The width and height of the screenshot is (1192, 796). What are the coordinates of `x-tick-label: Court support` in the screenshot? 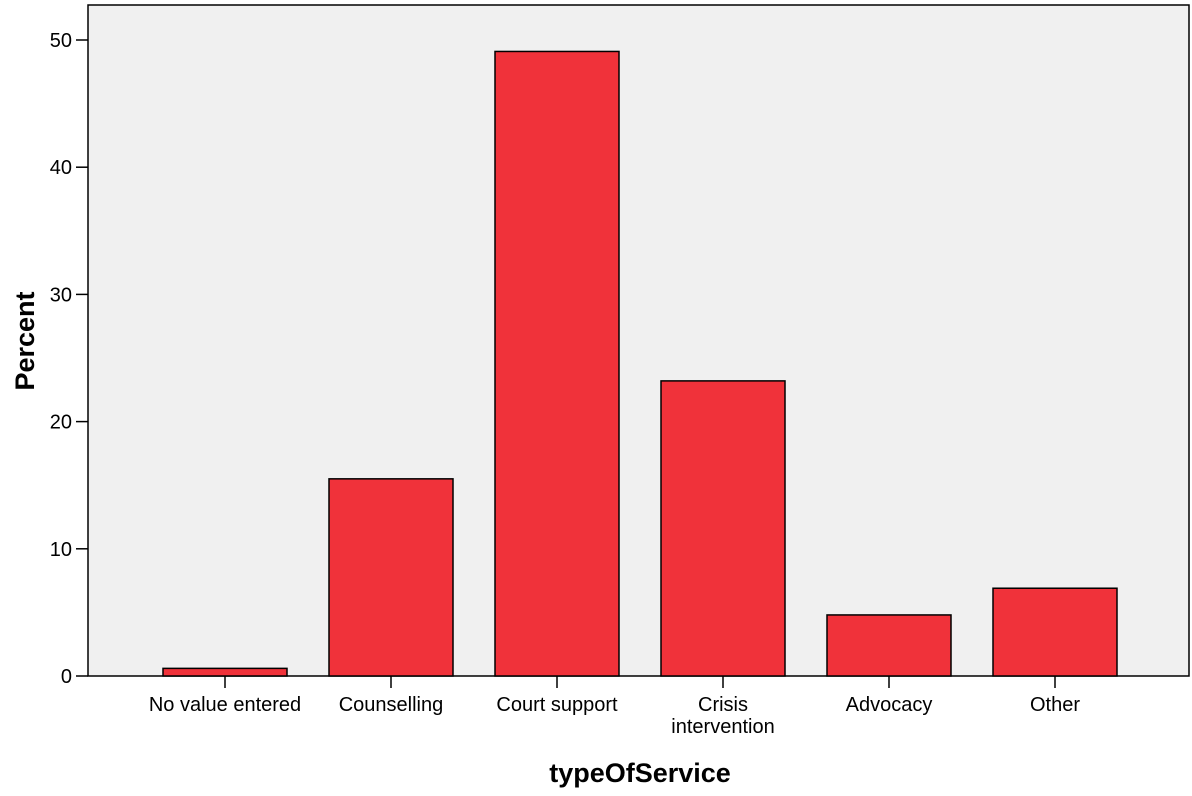 It's located at (557, 705).